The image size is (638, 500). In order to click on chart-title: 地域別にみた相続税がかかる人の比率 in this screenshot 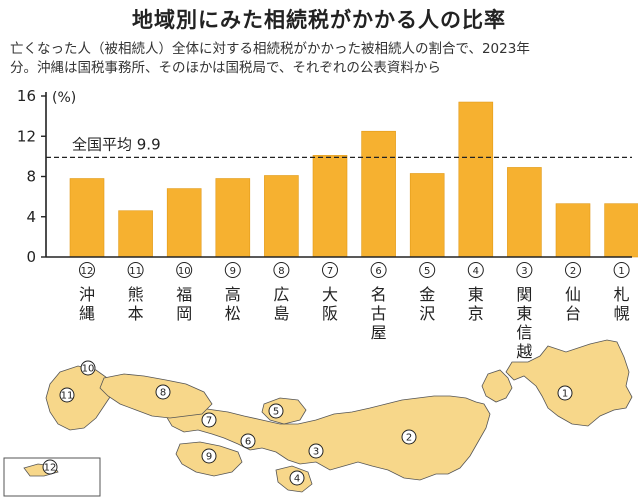, I will do `click(319, 20)`.